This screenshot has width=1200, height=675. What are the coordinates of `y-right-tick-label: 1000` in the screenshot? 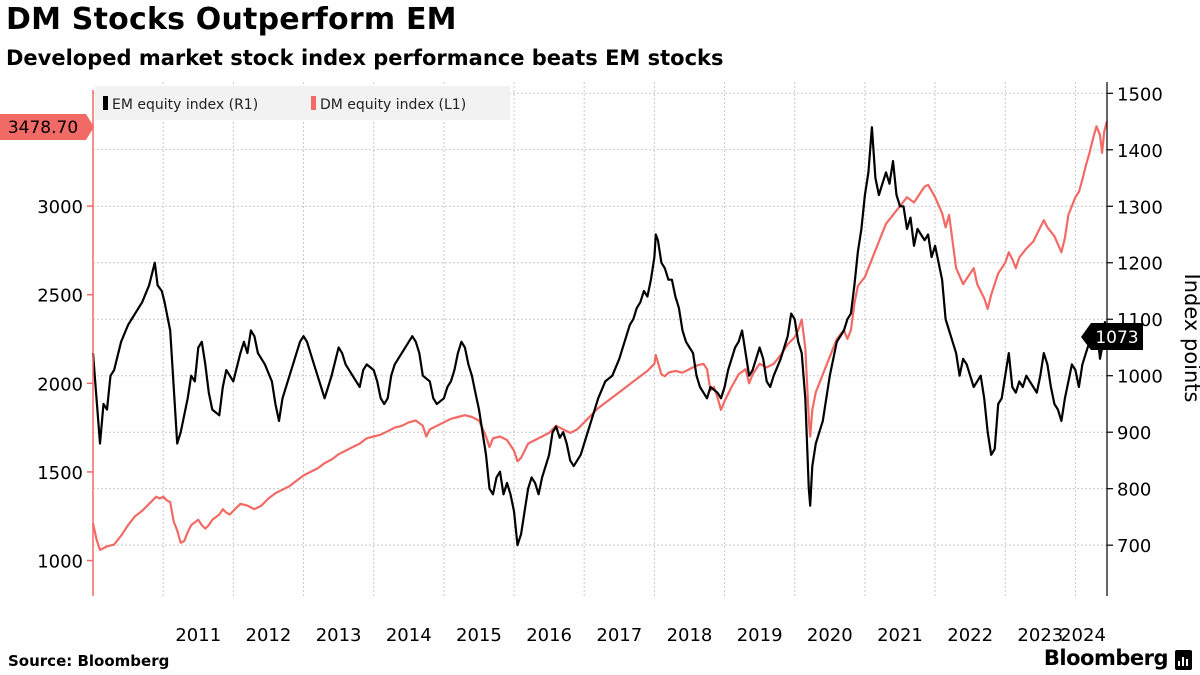 It's located at (1140, 377).